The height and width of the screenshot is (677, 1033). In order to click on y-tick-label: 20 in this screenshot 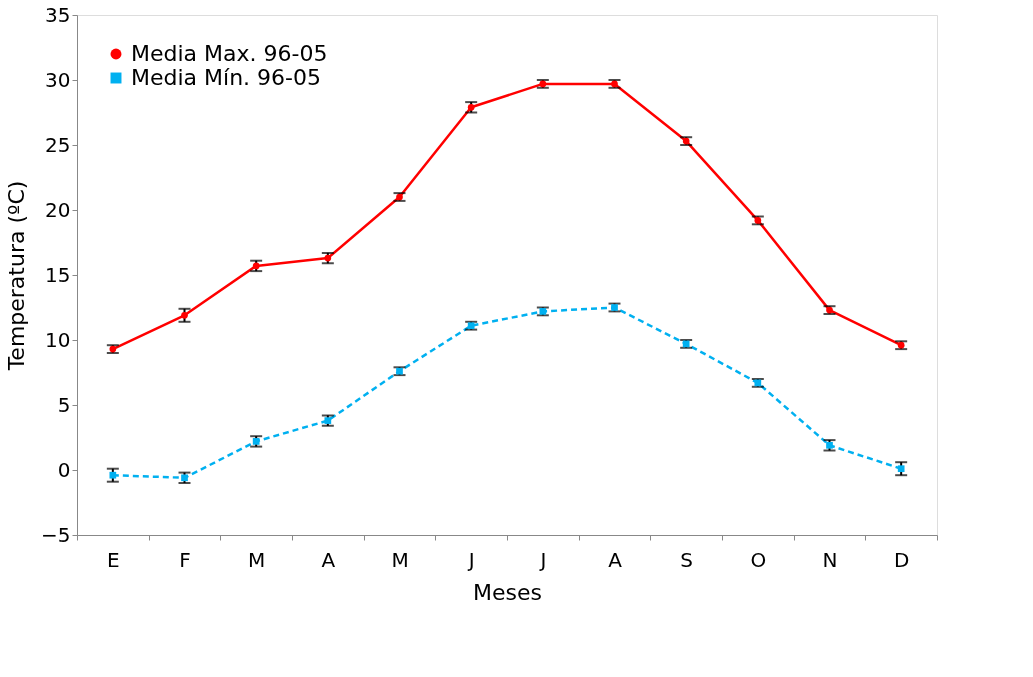, I will do `click(58, 209)`.